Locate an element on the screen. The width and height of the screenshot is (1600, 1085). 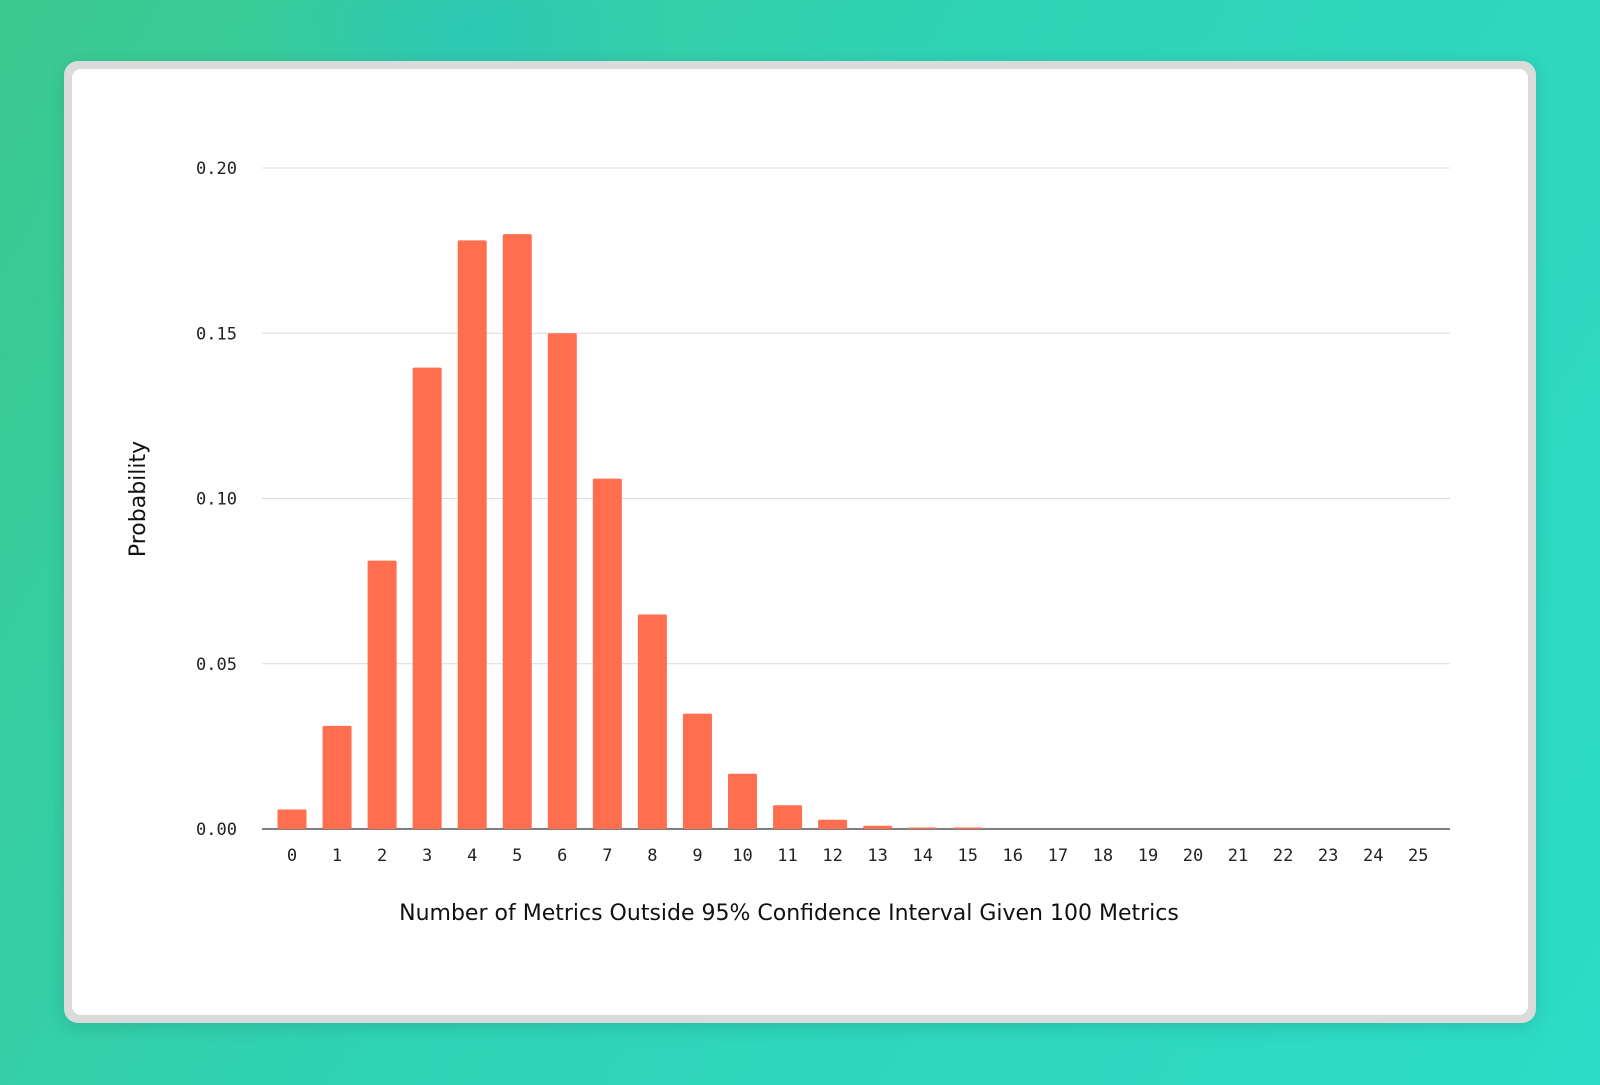
x-tick-label: 21 is located at coordinates (1238, 856).